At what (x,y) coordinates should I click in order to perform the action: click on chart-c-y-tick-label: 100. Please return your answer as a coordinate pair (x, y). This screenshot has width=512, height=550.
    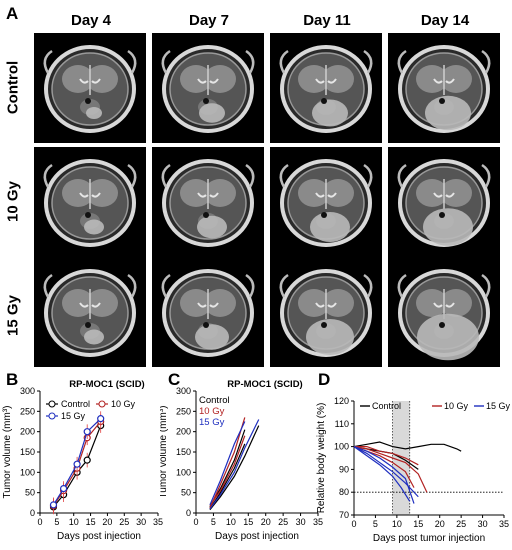
    Looking at the image, I should click on (183, 472).